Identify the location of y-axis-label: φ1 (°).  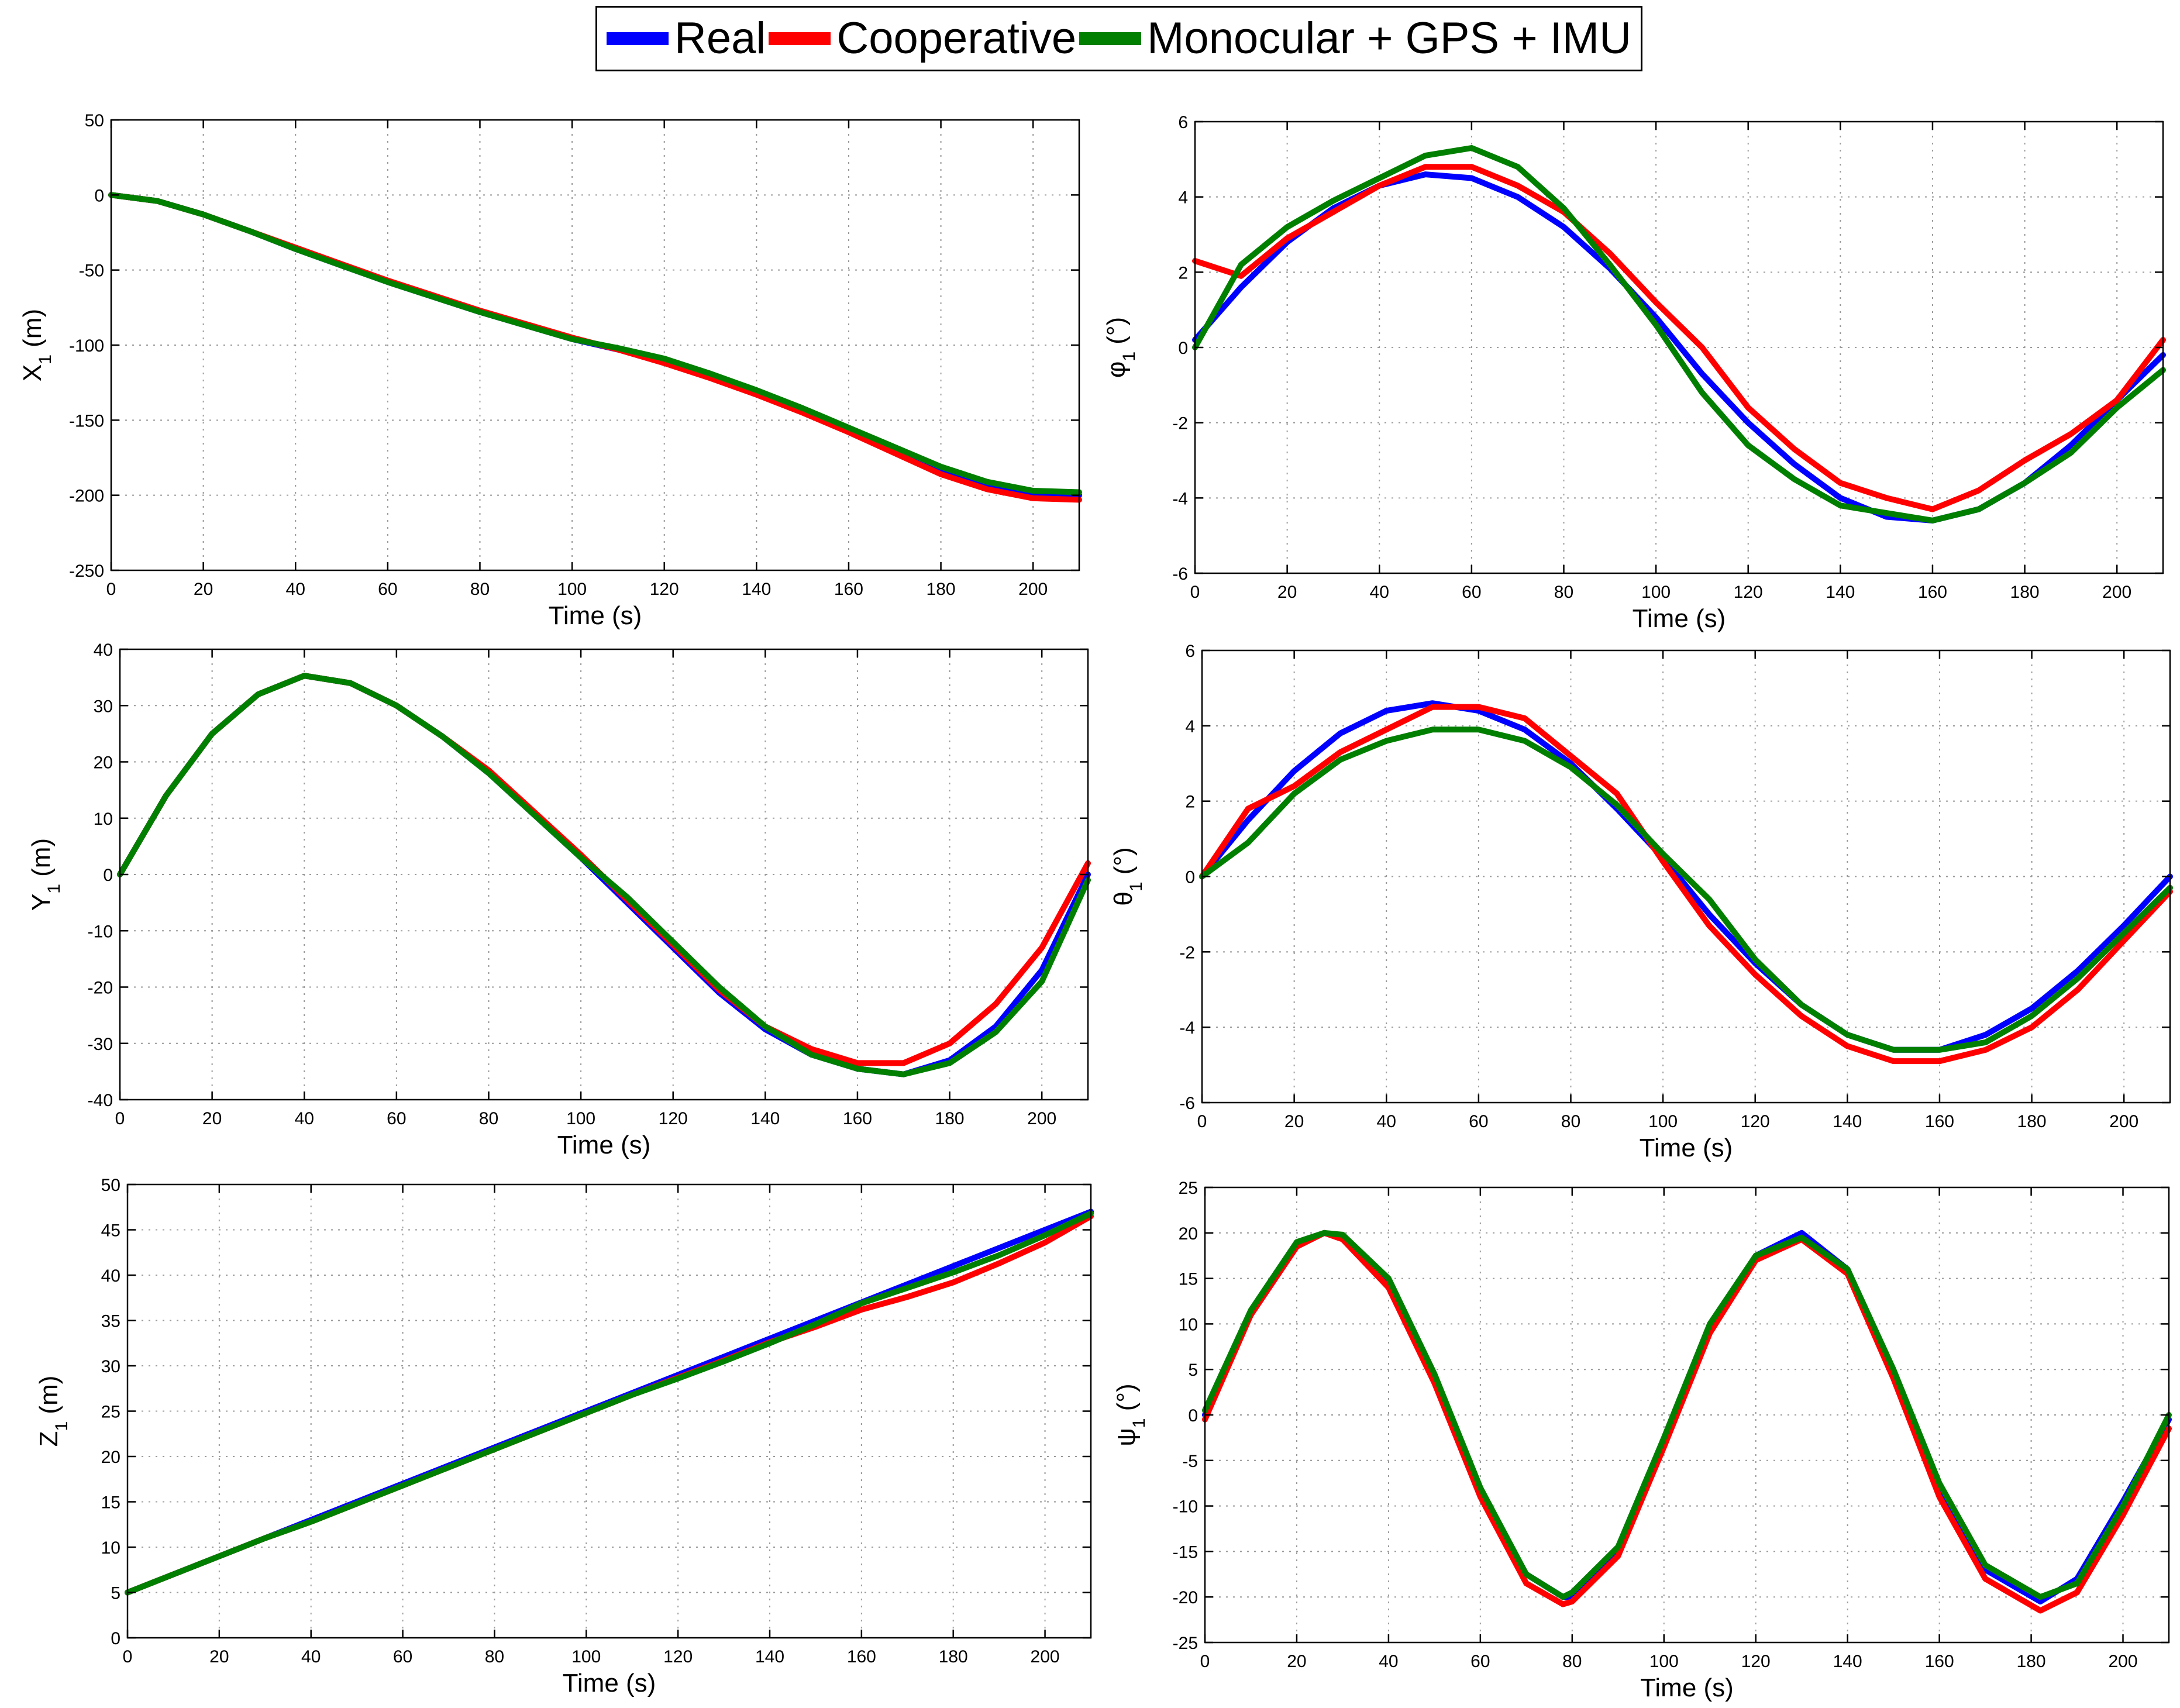
(1121, 347).